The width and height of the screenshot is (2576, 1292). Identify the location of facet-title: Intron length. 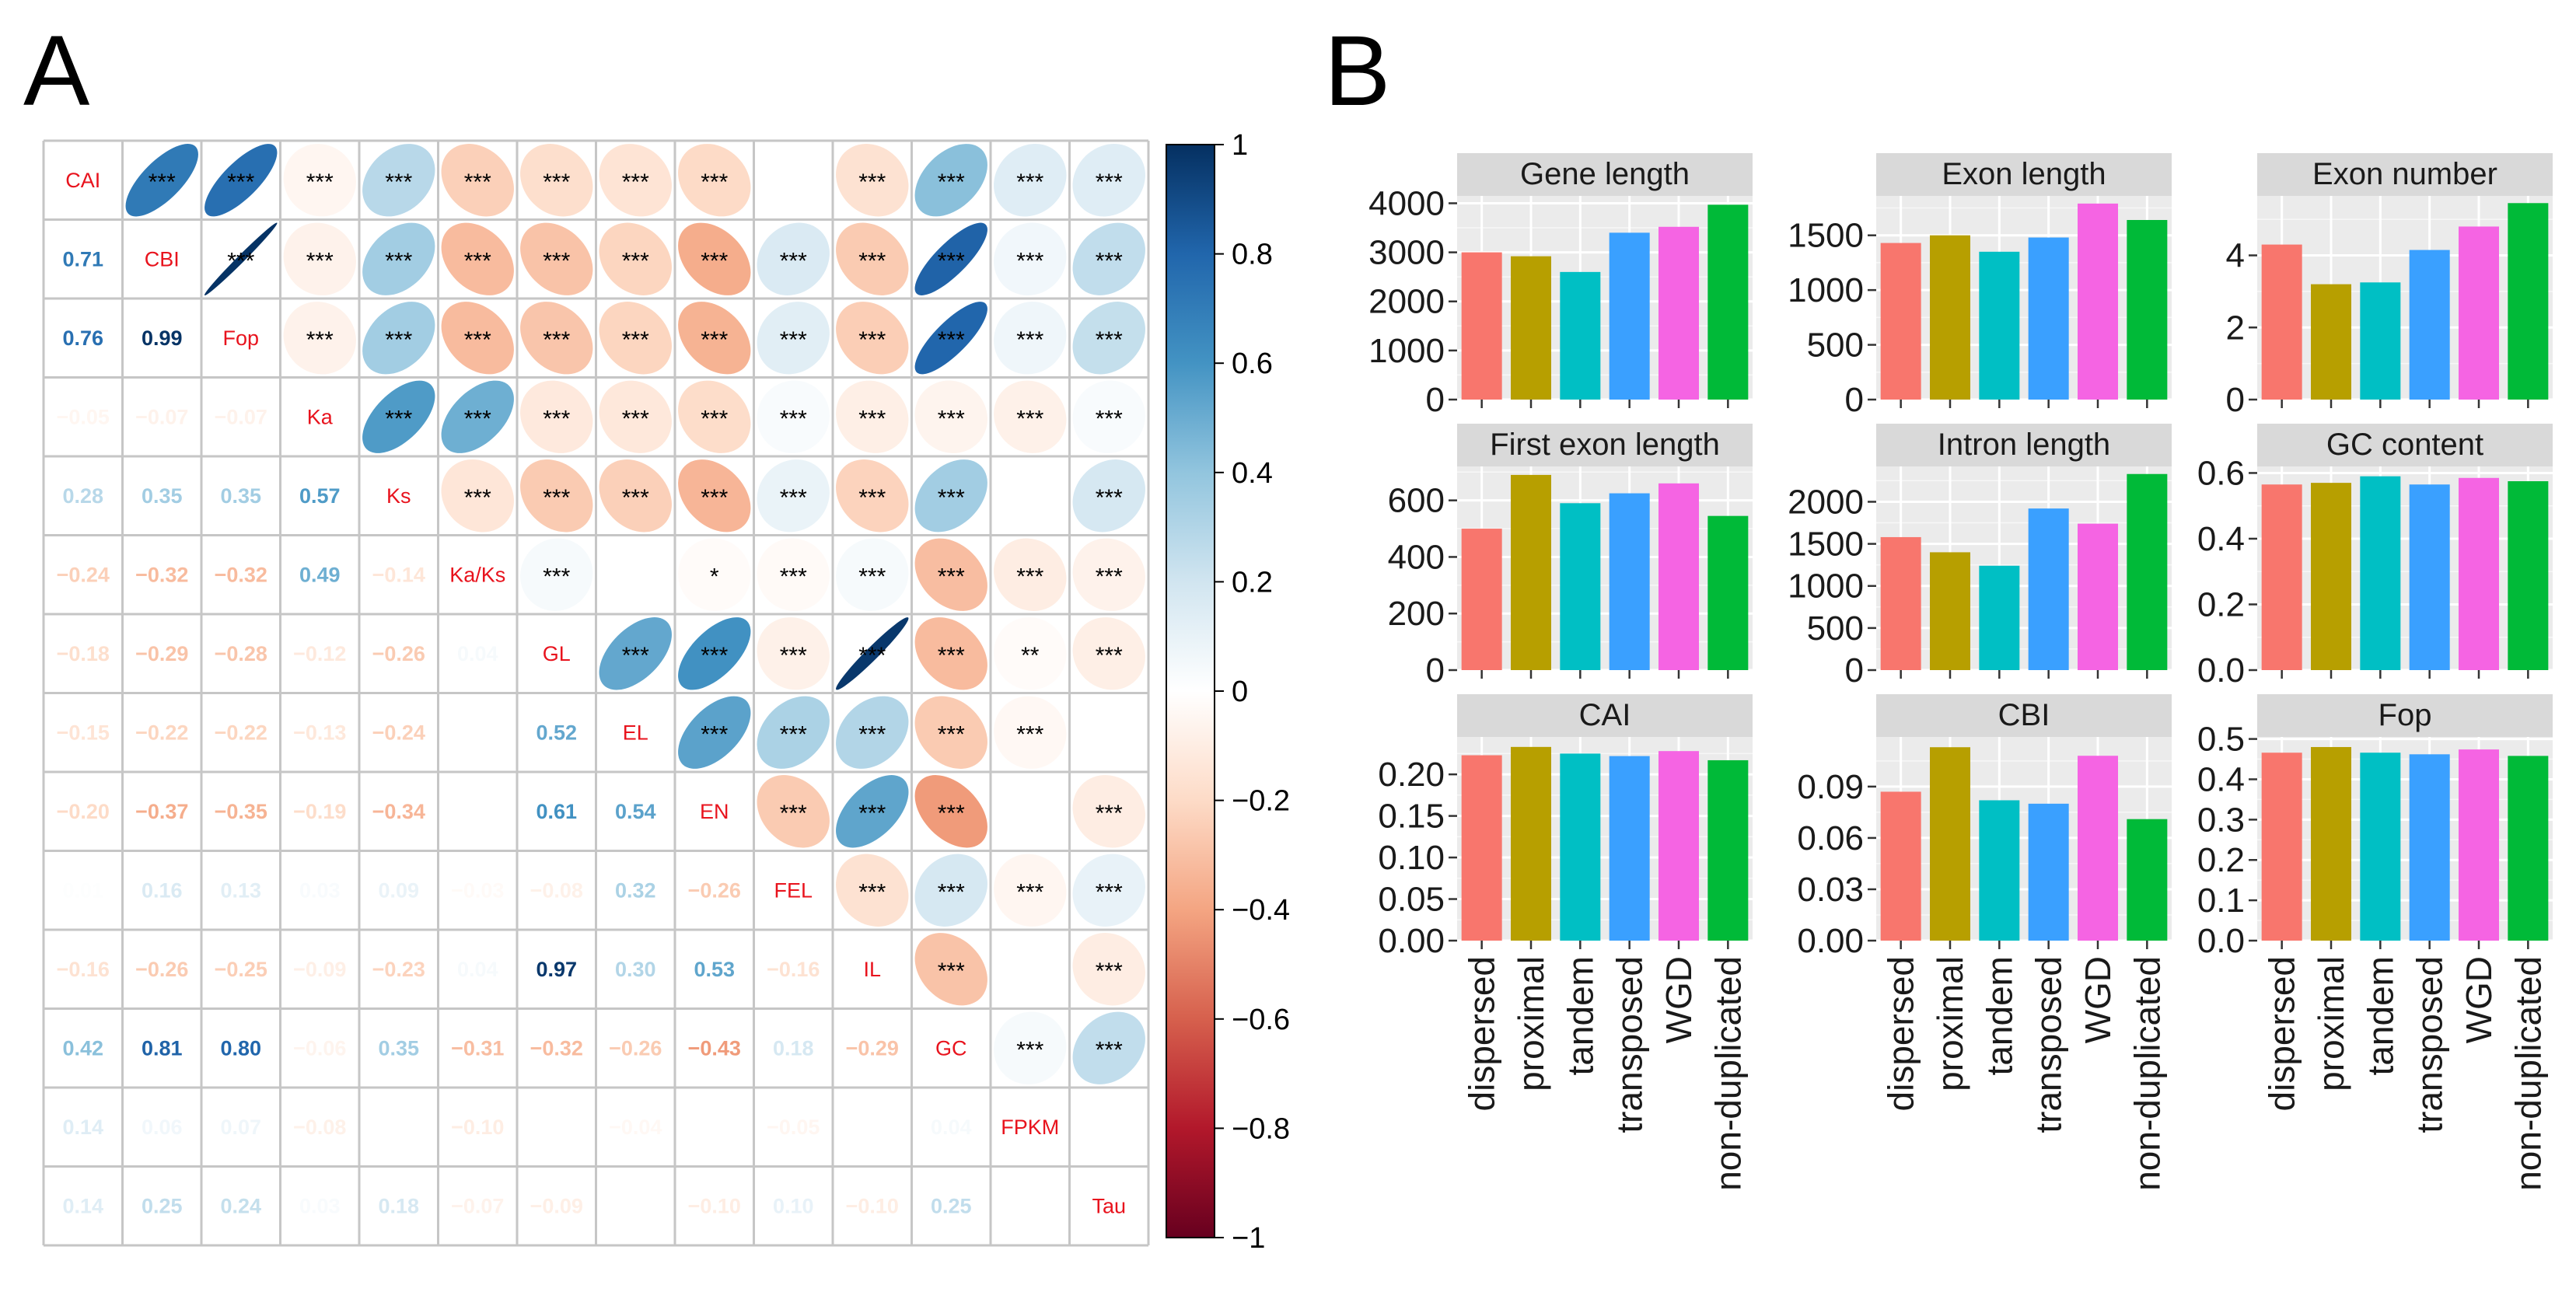
(2024, 445).